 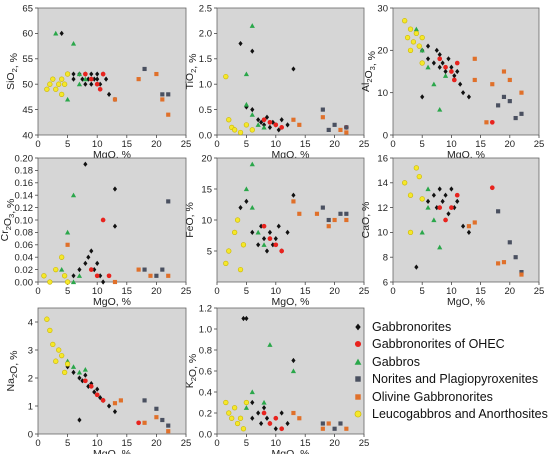 I want to click on y-tick-label: 0.10, so click(x=24, y=220).